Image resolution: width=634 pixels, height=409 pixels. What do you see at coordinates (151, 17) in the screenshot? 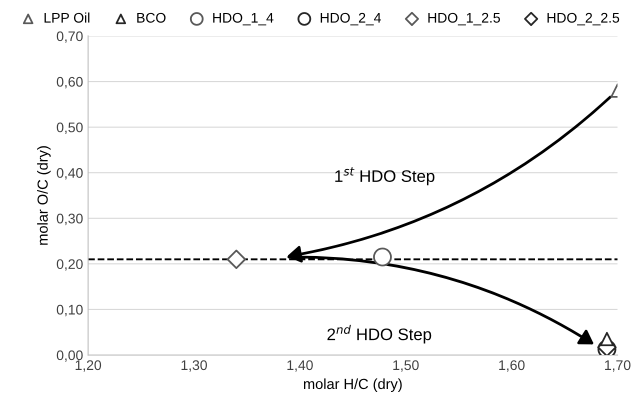
I see `legend-label: BCO` at bounding box center [151, 17].